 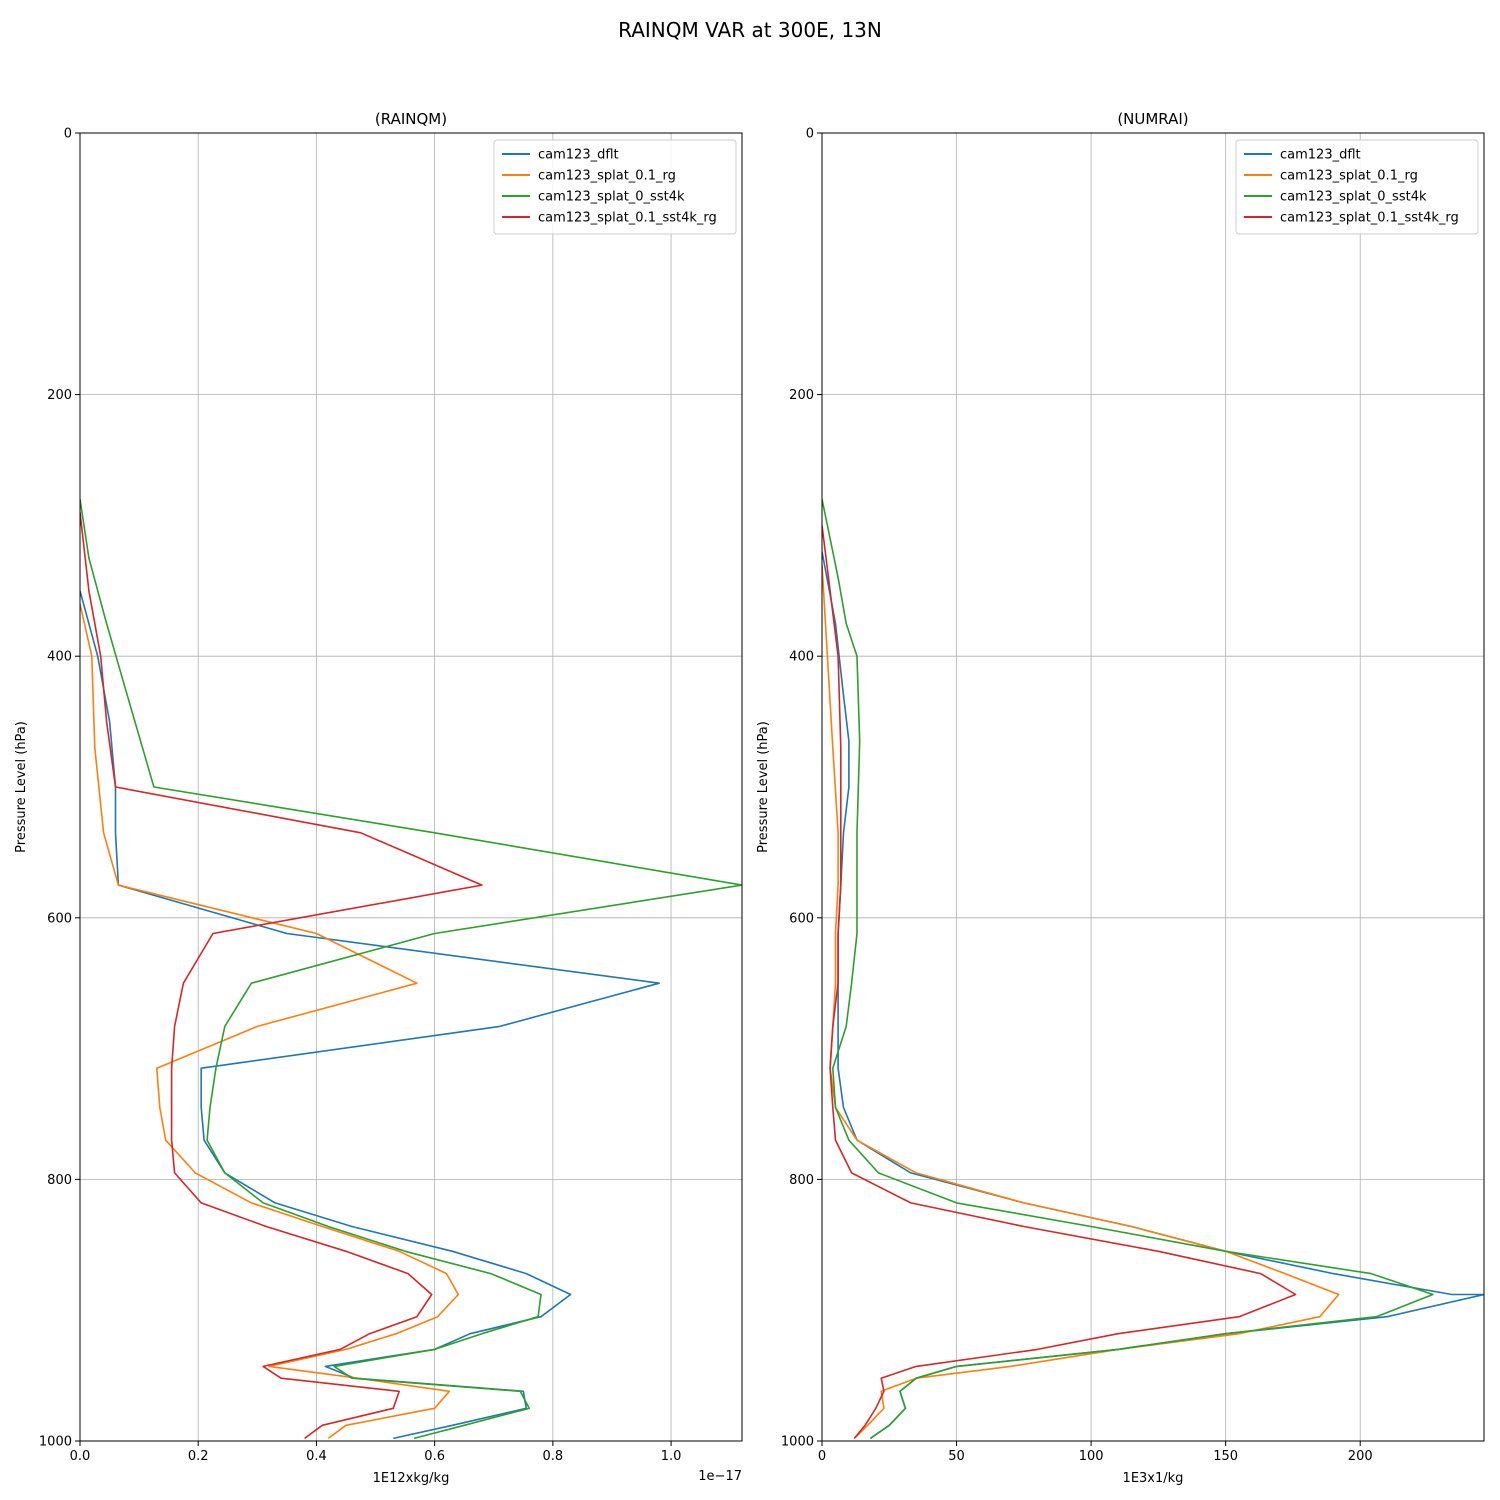 What do you see at coordinates (671, 1456) in the screenshot?
I see `x-tick-label: 1.0` at bounding box center [671, 1456].